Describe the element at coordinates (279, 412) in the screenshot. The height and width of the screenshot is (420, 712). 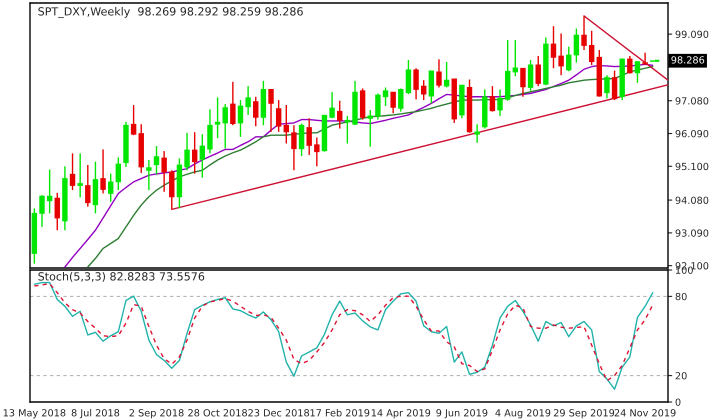
I see `x-tick-label: 23 Dec 2018` at that location.